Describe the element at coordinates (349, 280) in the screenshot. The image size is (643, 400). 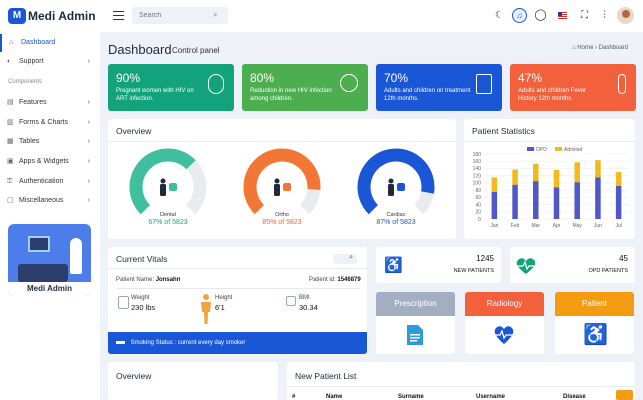
I see `patient-id-value: 1546879` at that location.